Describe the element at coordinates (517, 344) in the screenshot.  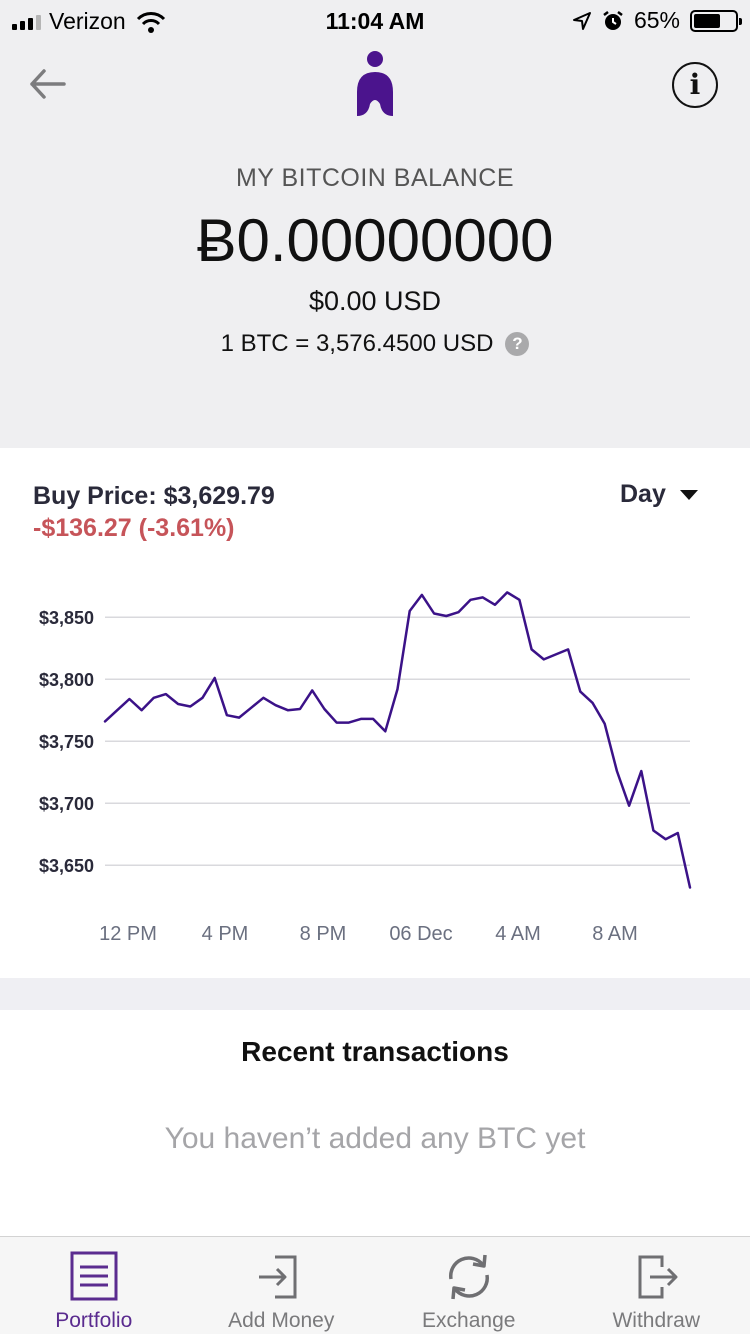
I see `help-icon: ?` at that location.